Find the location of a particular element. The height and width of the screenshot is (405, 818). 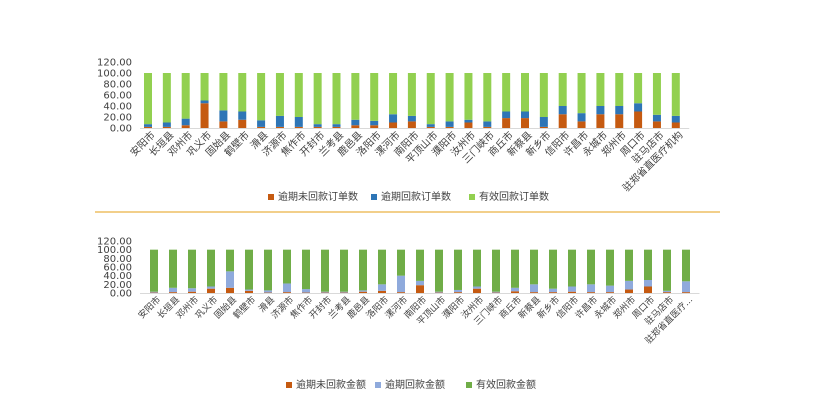

bars is located at coordinates (420, 271).